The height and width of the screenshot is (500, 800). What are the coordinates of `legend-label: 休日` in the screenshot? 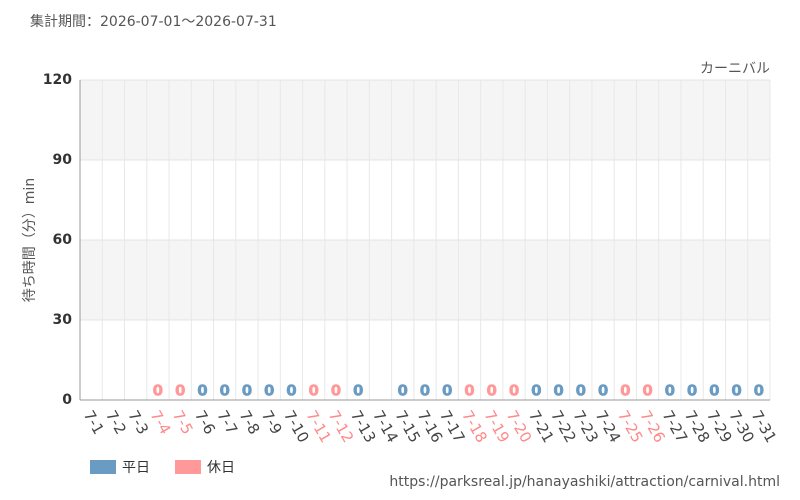 It's located at (221, 468).